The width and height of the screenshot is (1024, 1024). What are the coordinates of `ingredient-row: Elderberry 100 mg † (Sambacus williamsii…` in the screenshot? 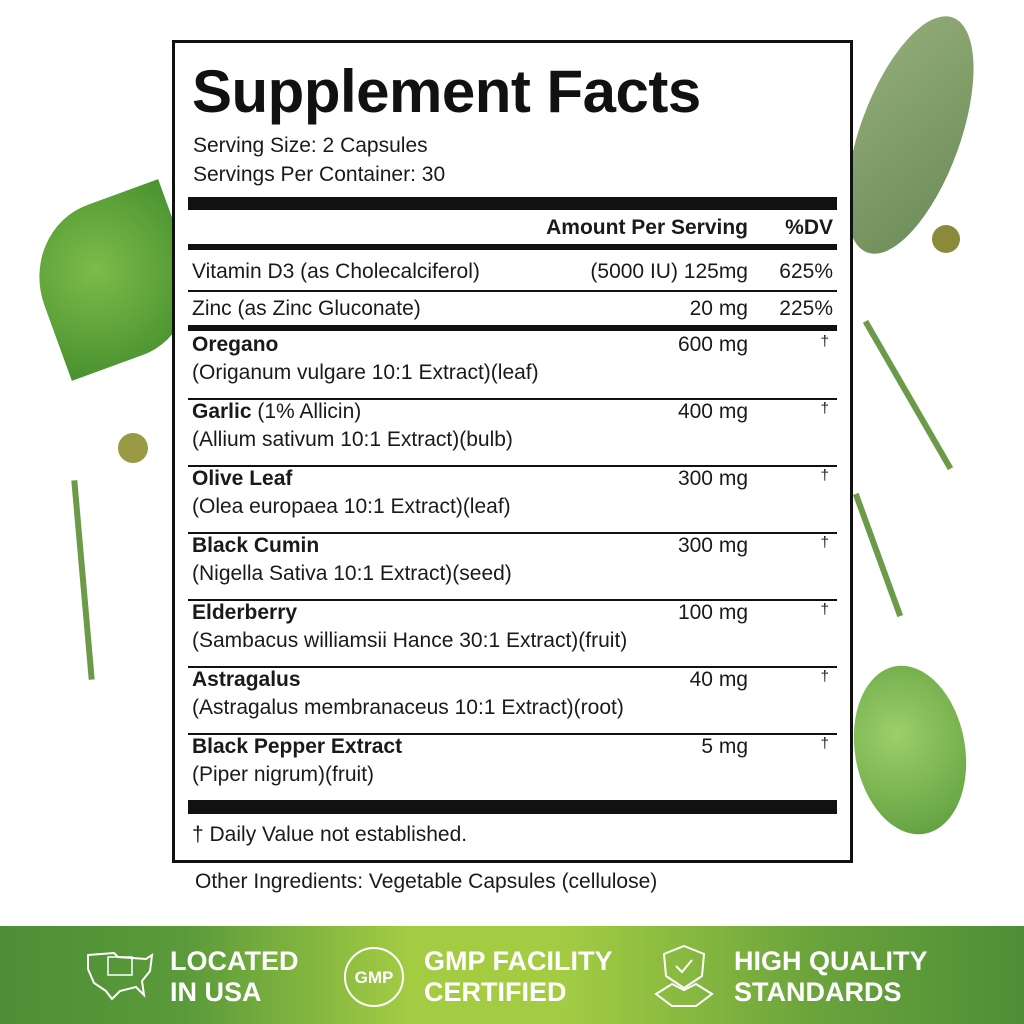 It's located at (512, 627).